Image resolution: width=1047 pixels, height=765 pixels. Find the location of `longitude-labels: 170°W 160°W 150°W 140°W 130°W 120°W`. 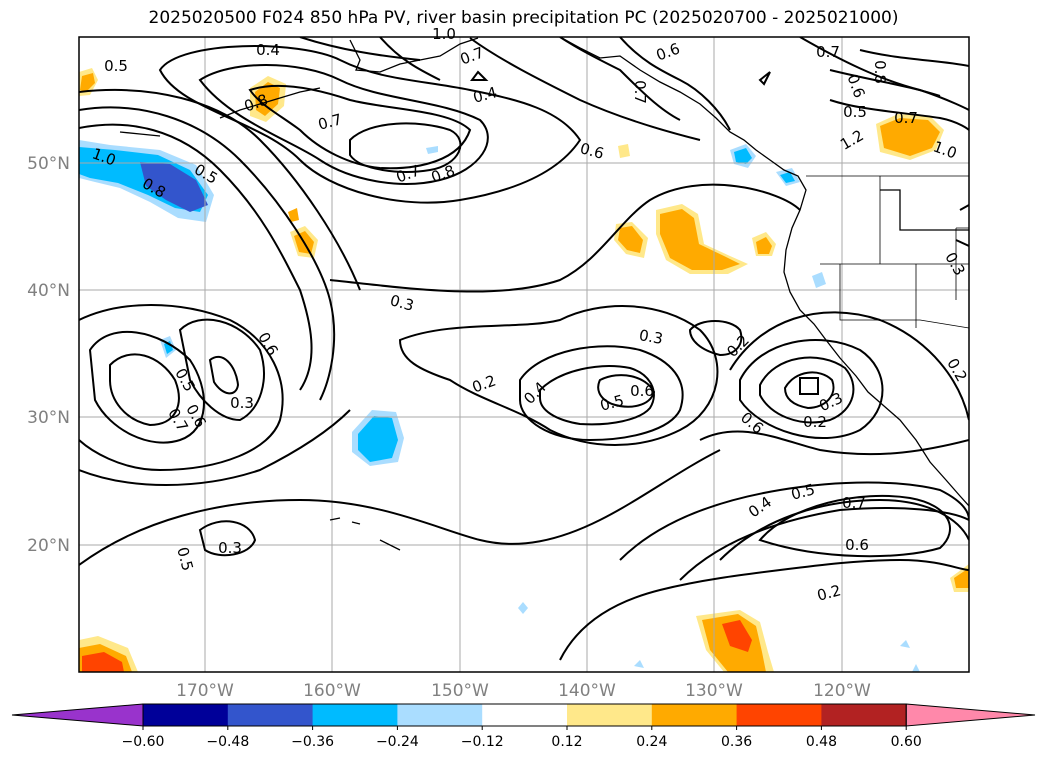

longitude-labels: 170°W 160°W 150°W 140°W 130°W 120°W is located at coordinates (523, 691).